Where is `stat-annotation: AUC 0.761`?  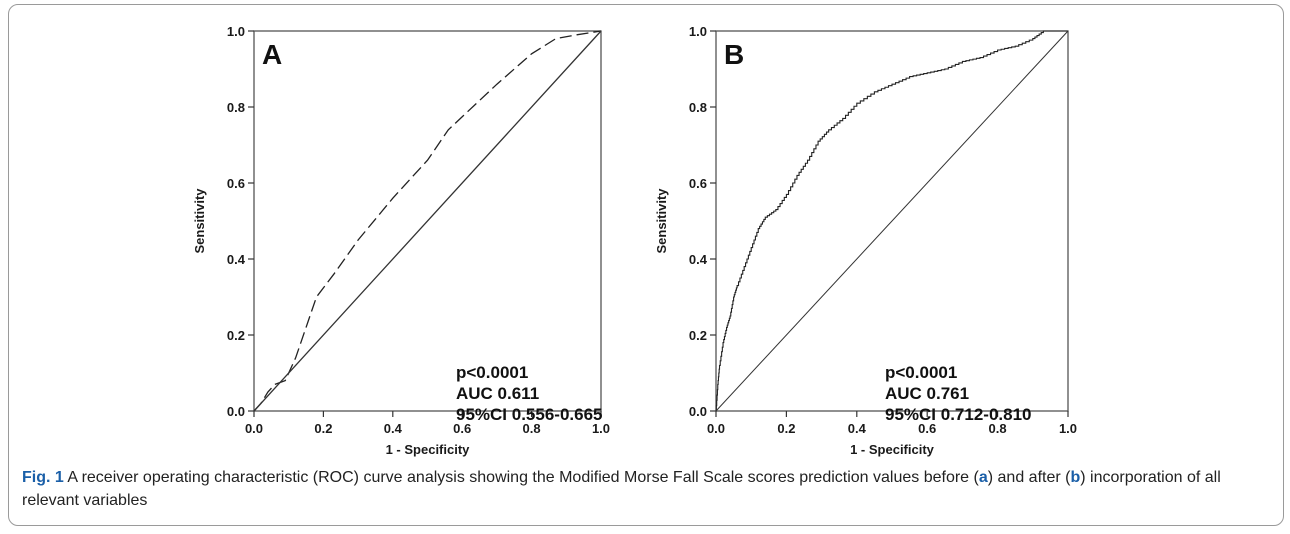 stat-annotation: AUC 0.761 is located at coordinates (927, 393).